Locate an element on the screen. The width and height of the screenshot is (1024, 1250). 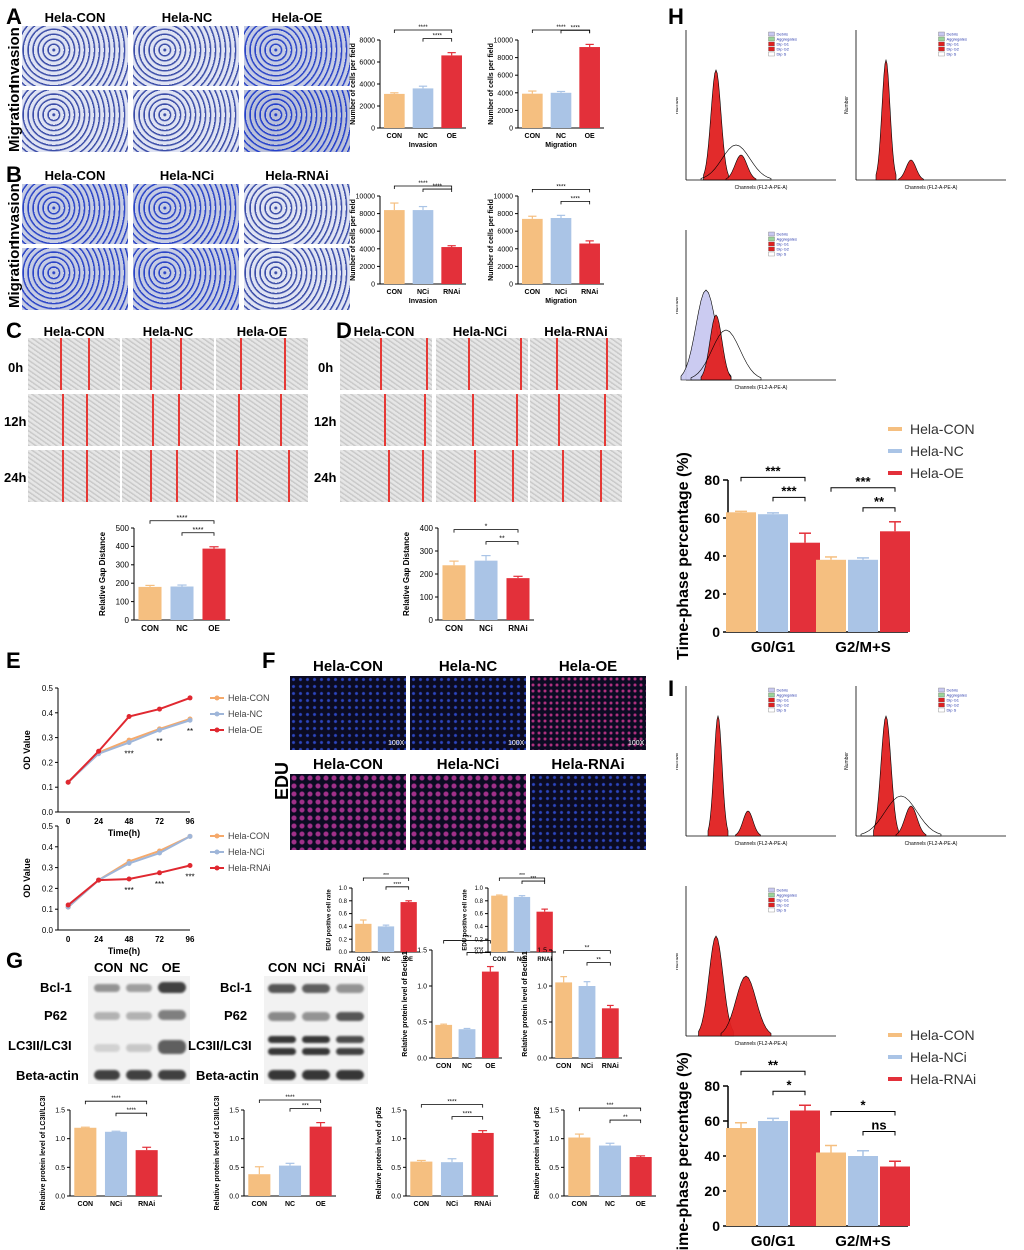
y-tick-label: 0.0 is located at coordinates (48, 812).